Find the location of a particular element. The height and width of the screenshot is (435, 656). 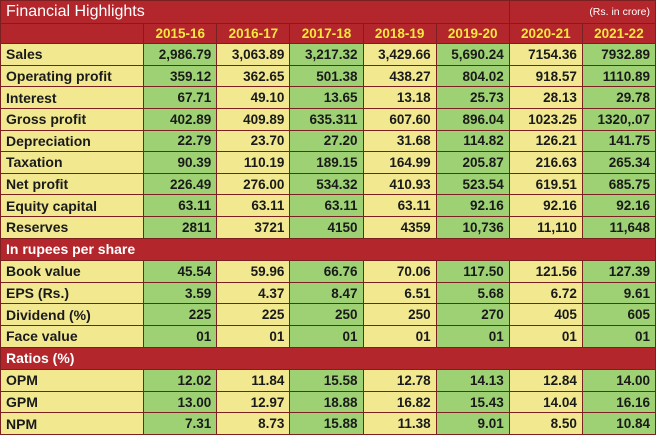

row-label: Operating profit is located at coordinates (72, 76).